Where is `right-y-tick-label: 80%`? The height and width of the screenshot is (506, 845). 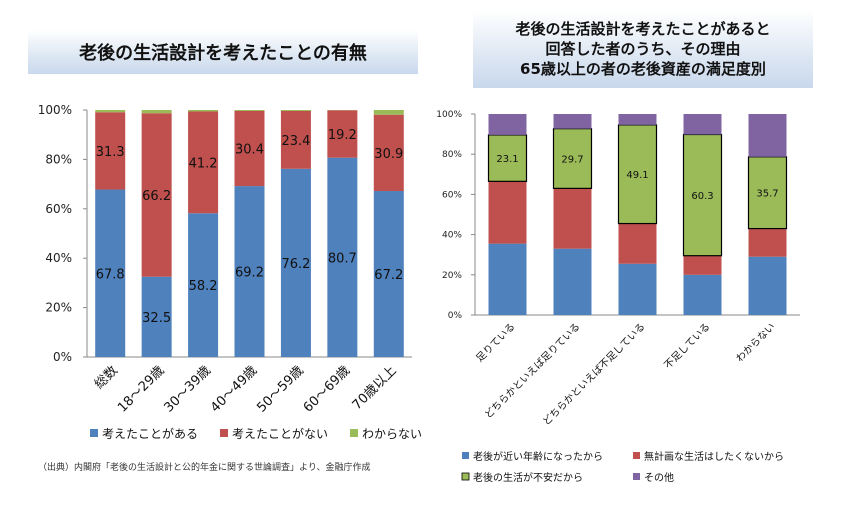
right-y-tick-label: 80% is located at coordinates (452, 155).